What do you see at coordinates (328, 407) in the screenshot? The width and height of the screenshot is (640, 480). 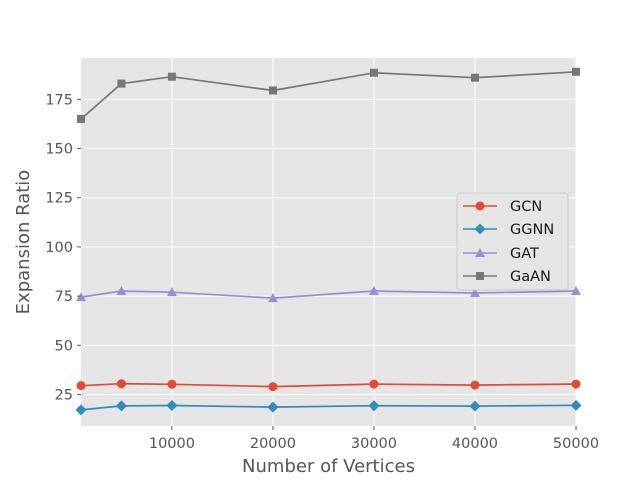 I see `series-ggnn` at bounding box center [328, 407].